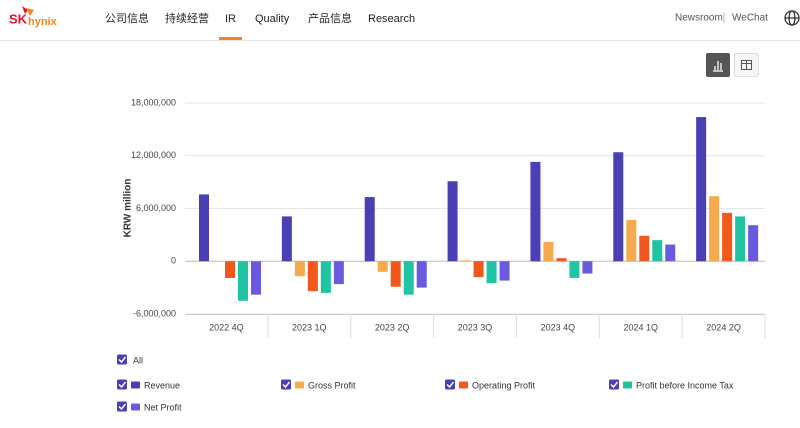 The width and height of the screenshot is (800, 428). Describe the element at coordinates (330, 18) in the screenshot. I see `nav-item: 产品信息` at that location.